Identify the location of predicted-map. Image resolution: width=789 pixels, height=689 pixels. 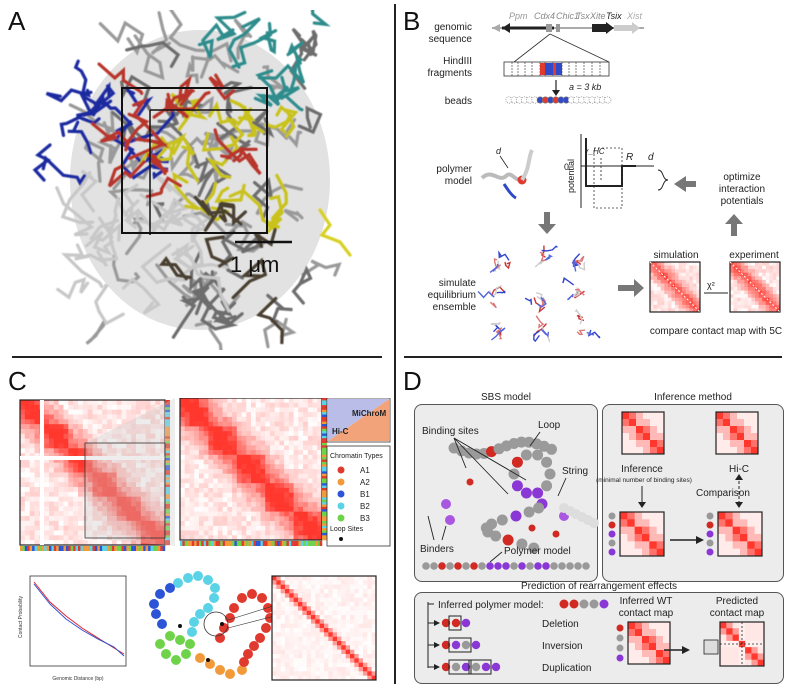
(690, 644).